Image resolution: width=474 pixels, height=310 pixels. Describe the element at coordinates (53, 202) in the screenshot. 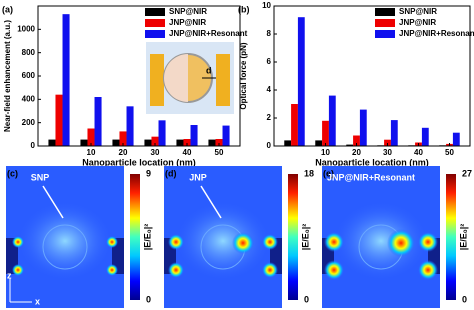

I see `pointer-arrow` at that location.